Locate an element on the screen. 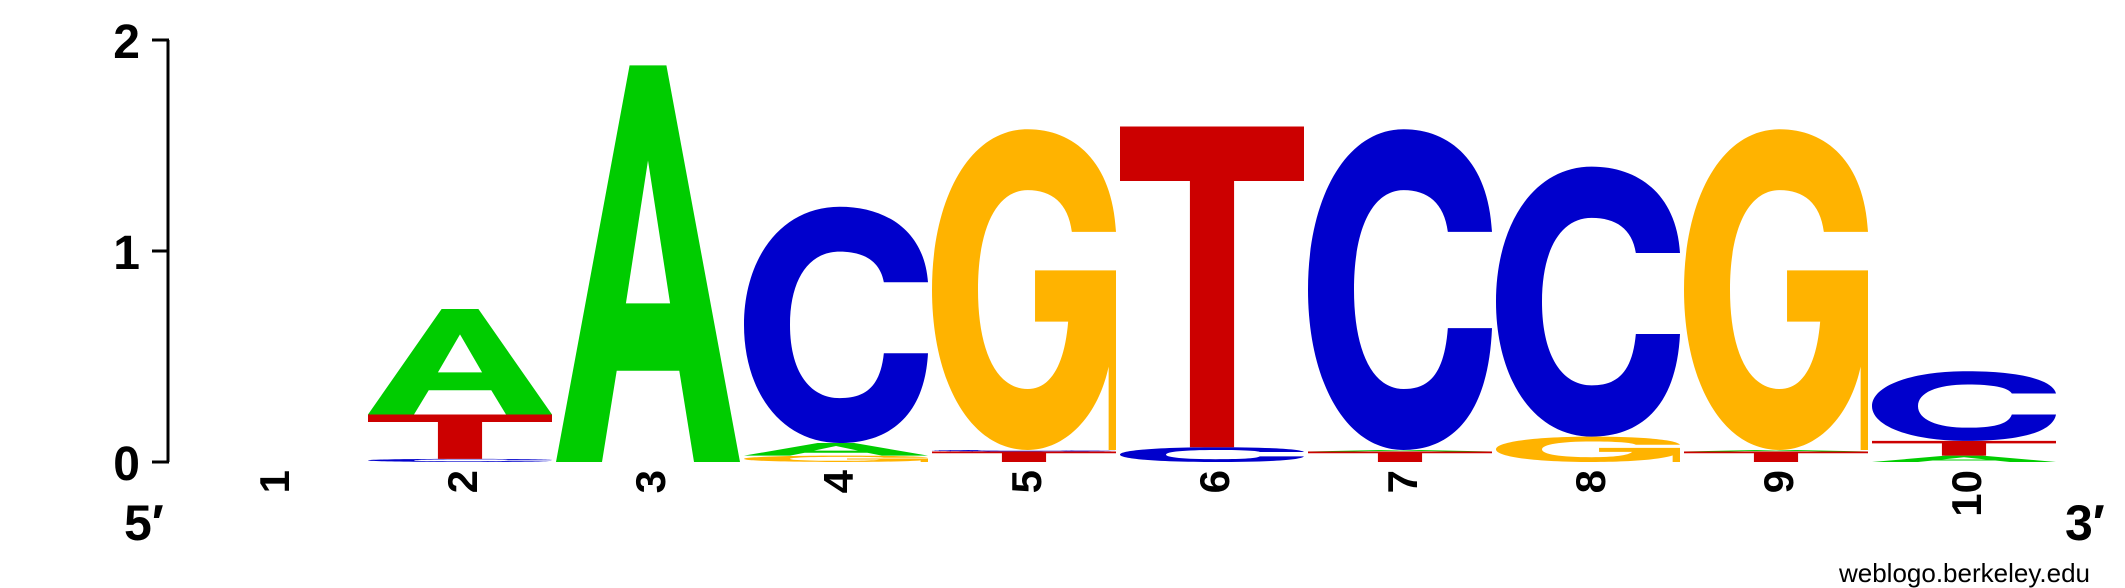  x-tick-label-1: 1 is located at coordinates (274, 481).